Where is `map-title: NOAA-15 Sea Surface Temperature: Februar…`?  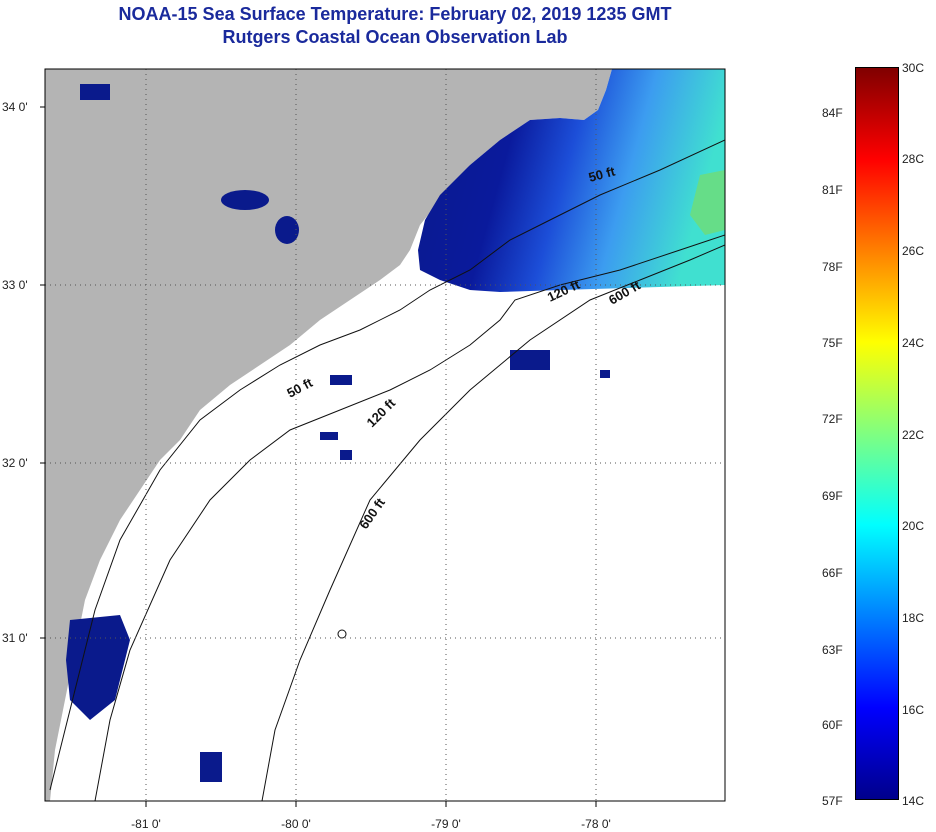
map-title: NOAA-15 Sea Surface Temperature: Februar… is located at coordinates (395, 14).